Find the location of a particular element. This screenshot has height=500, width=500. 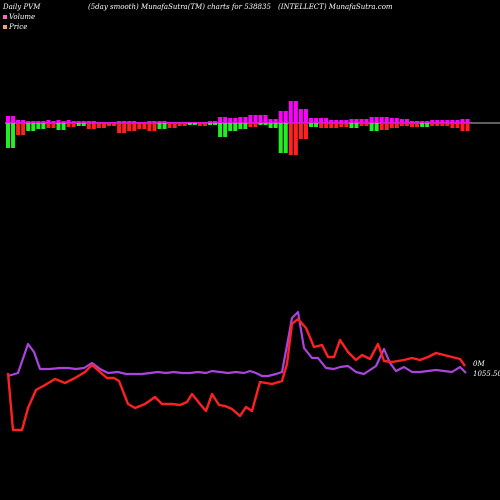

legend-price-label: Price is located at coordinates (18, 27).